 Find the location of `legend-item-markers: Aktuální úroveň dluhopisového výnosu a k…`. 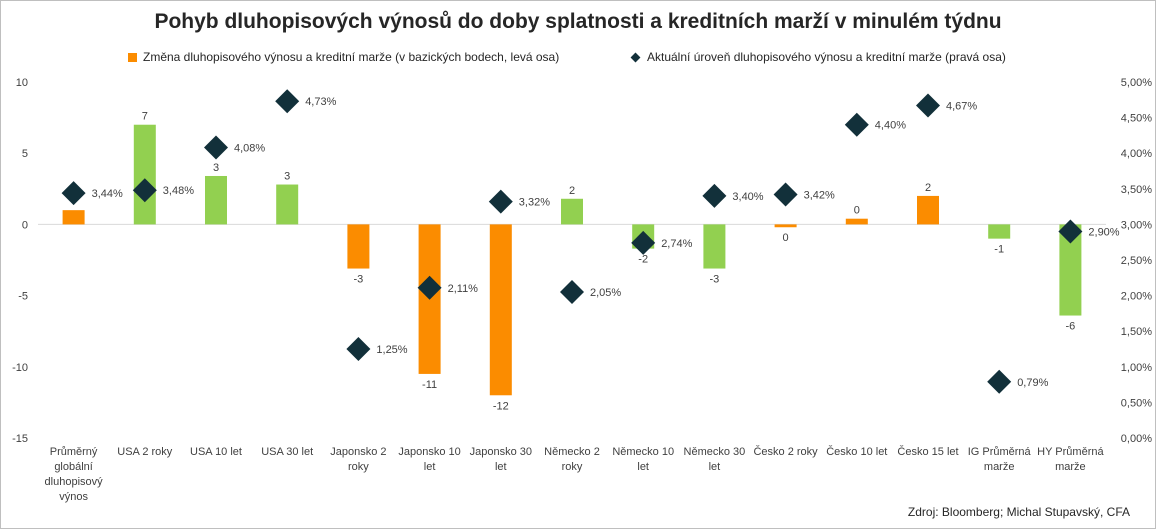

legend-item-markers: Aktuální úroveň dluhopisového výnosu a k… is located at coordinates (818, 57).